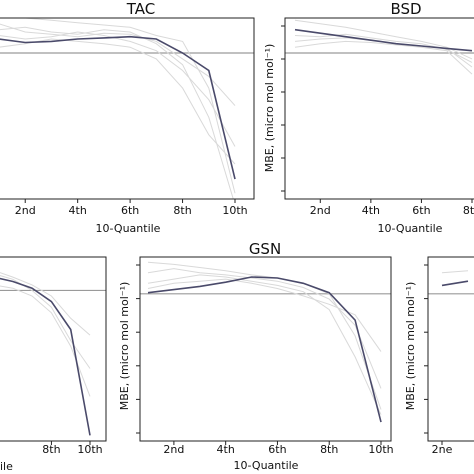  I want to click on panel-bottom-left: 8th 10th ile, so click(53, 364).